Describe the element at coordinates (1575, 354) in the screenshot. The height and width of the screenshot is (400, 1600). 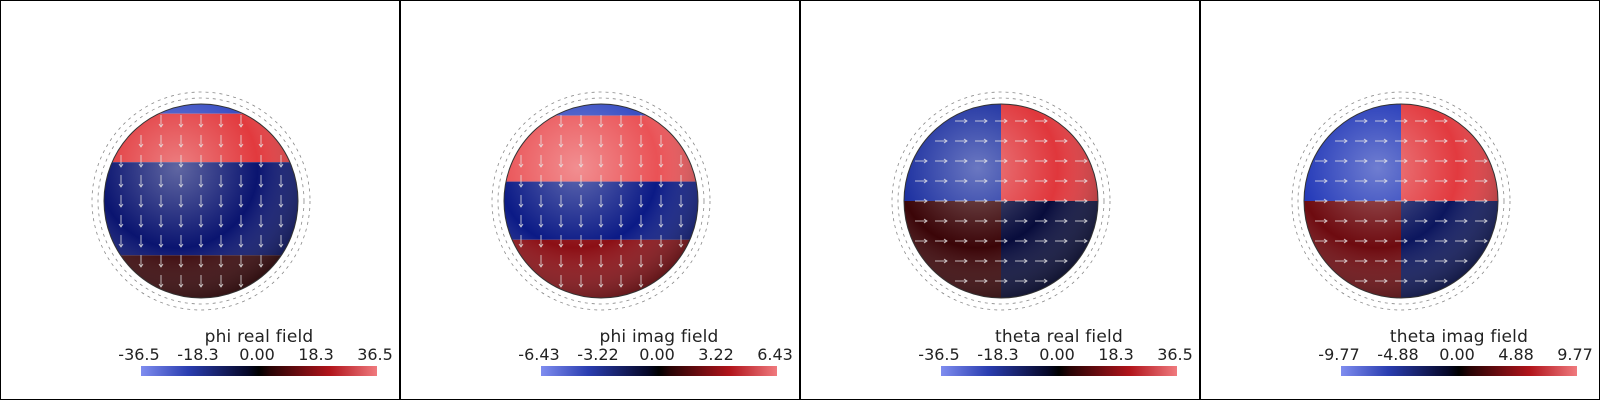
I see `colorbar-tick: 9.77` at that location.